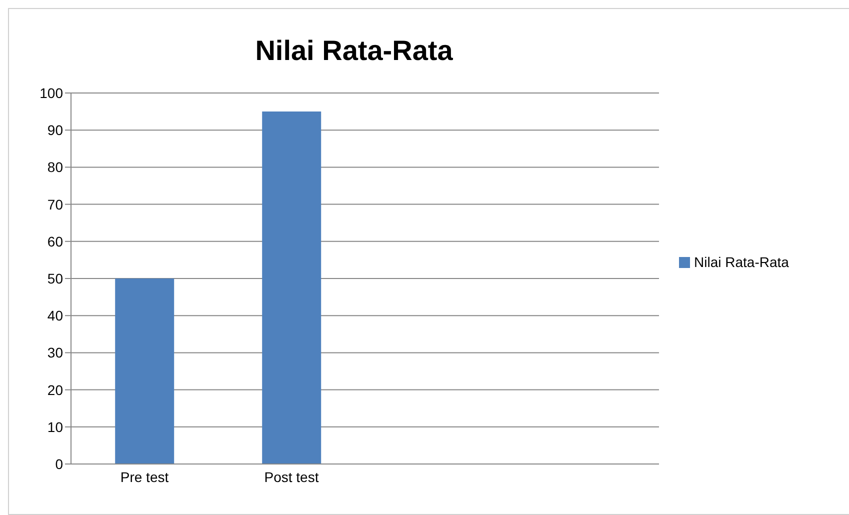 This screenshot has width=849, height=515. I want to click on y-tick-label: 70, so click(55, 204).